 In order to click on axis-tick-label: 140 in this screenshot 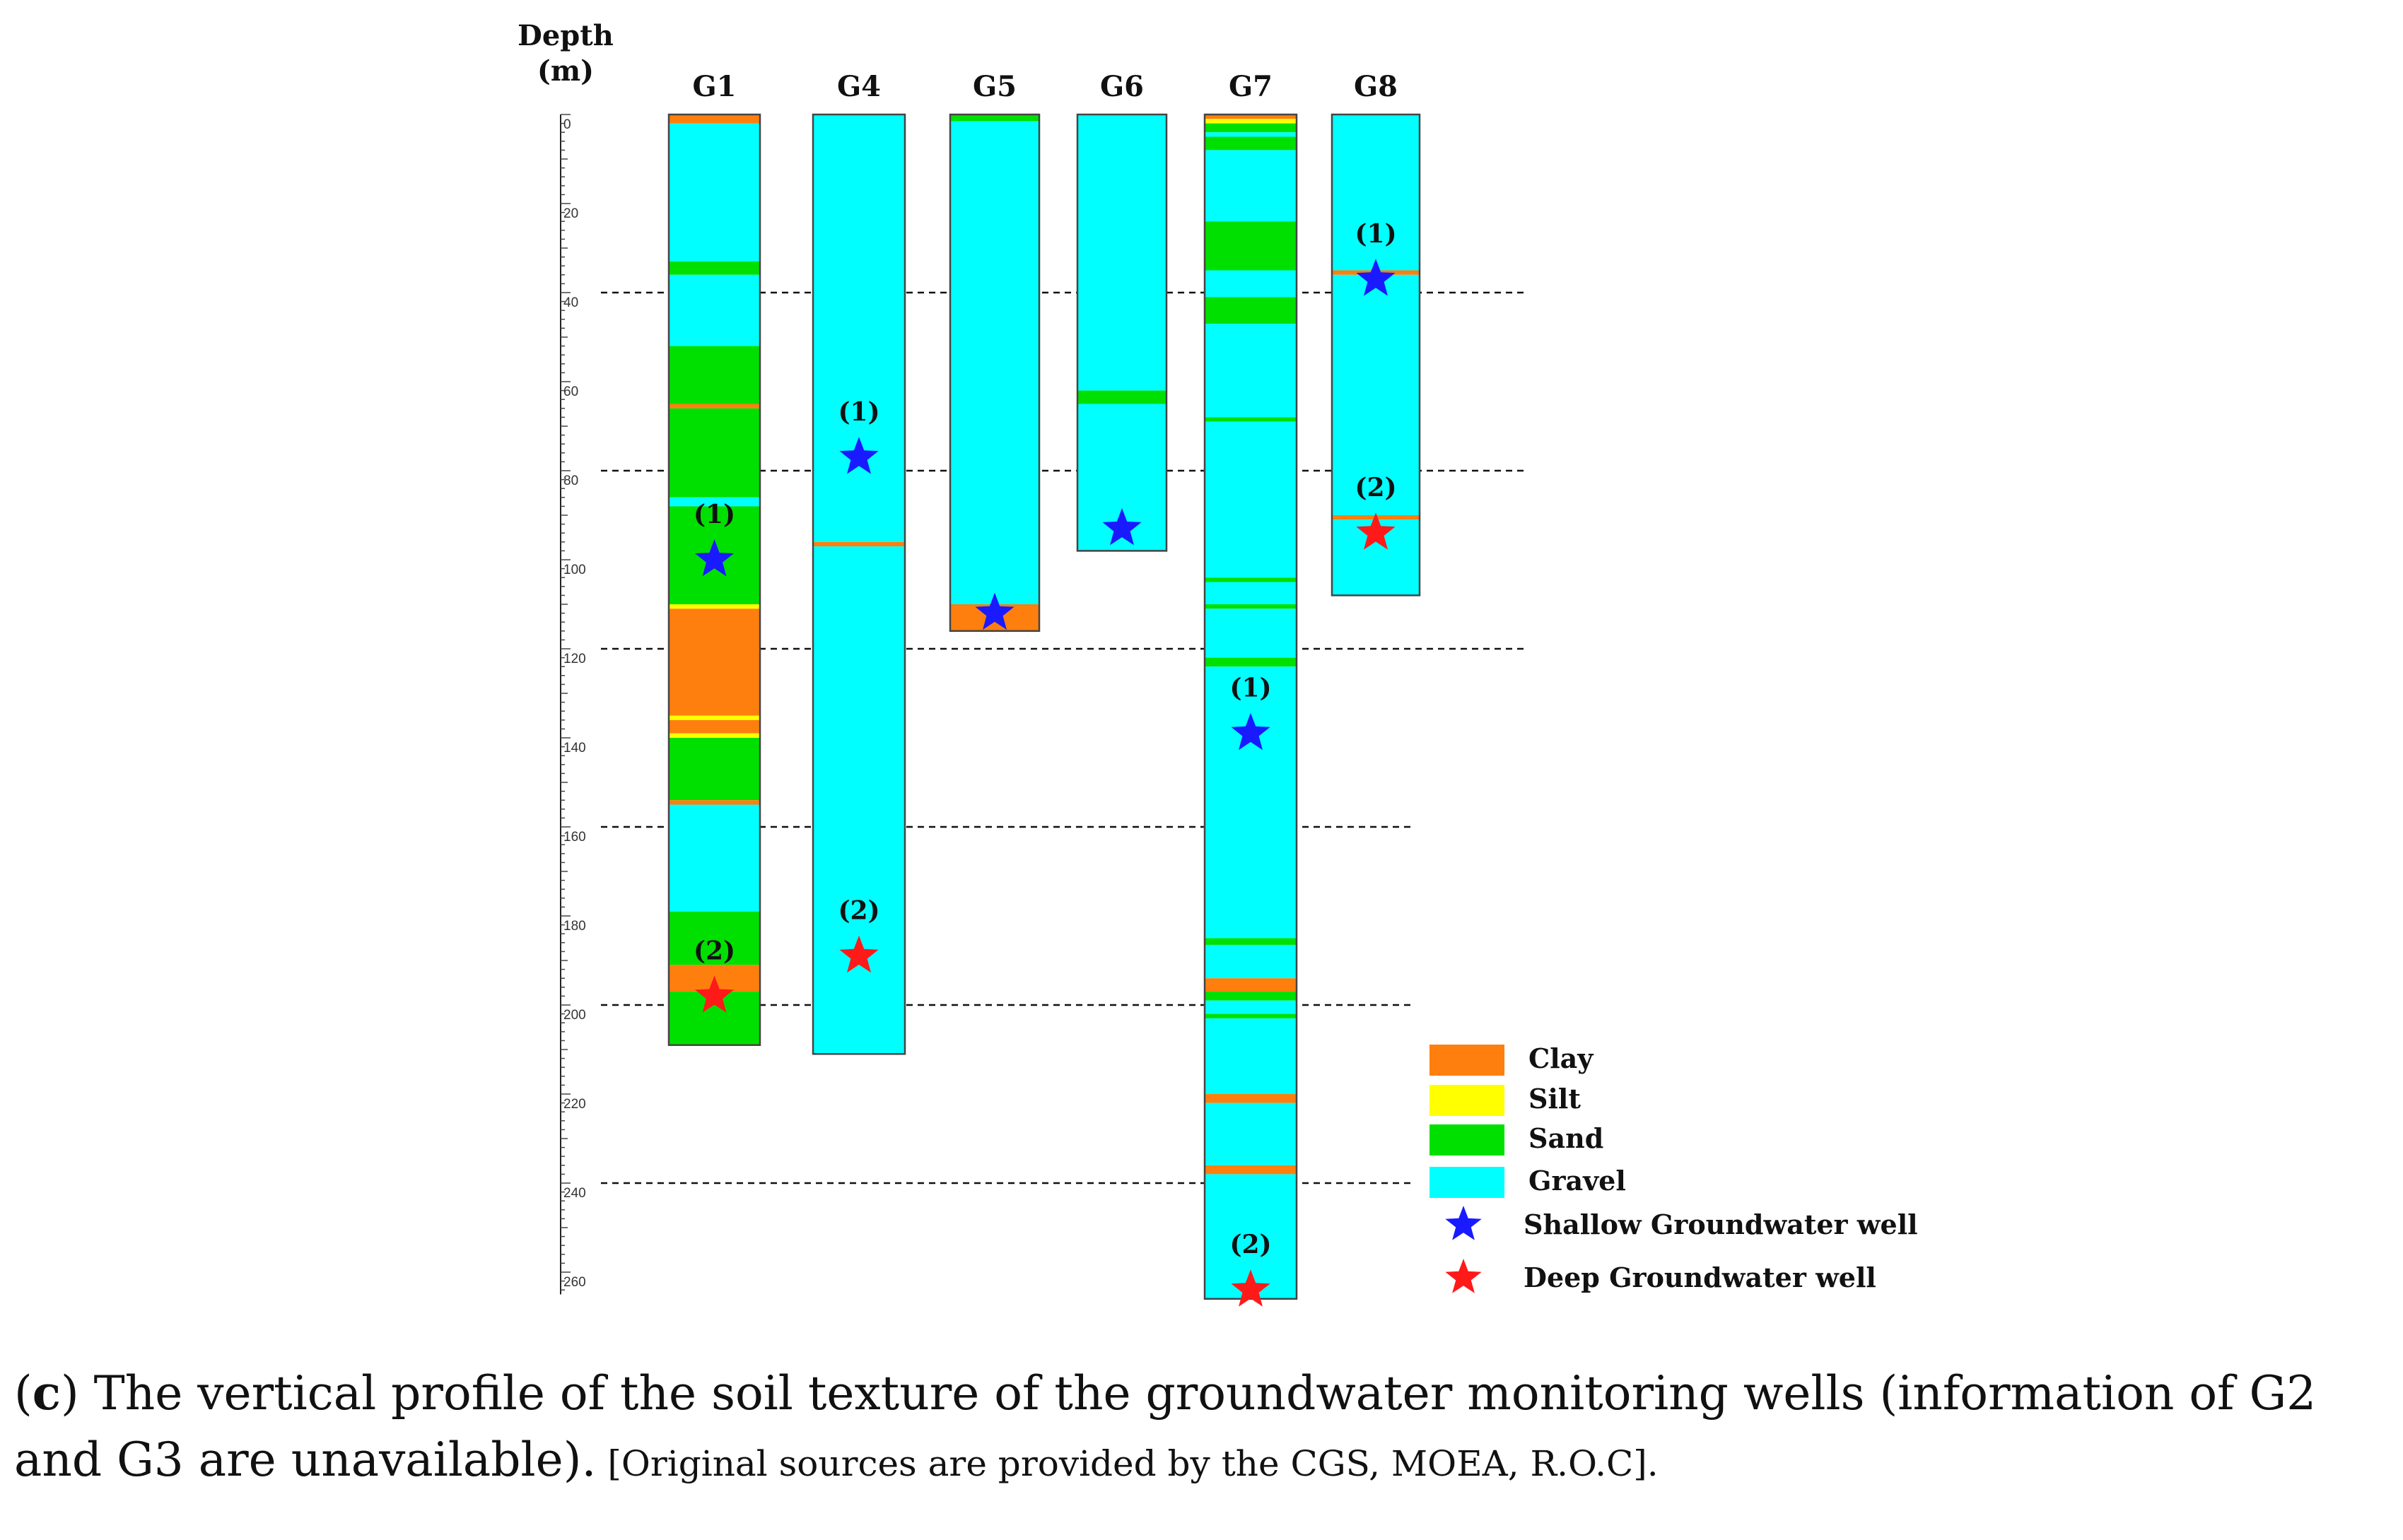, I will do `click(574, 748)`.